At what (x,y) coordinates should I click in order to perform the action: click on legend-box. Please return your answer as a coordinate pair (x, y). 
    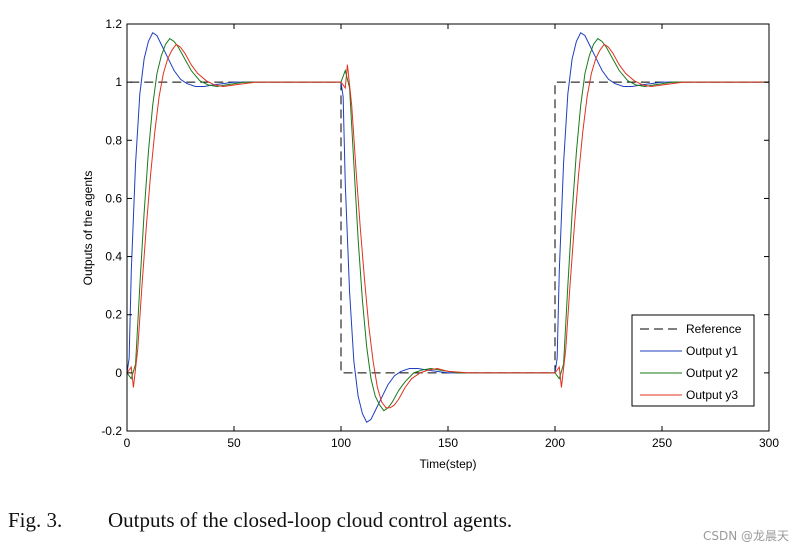
    Looking at the image, I should click on (693, 360).